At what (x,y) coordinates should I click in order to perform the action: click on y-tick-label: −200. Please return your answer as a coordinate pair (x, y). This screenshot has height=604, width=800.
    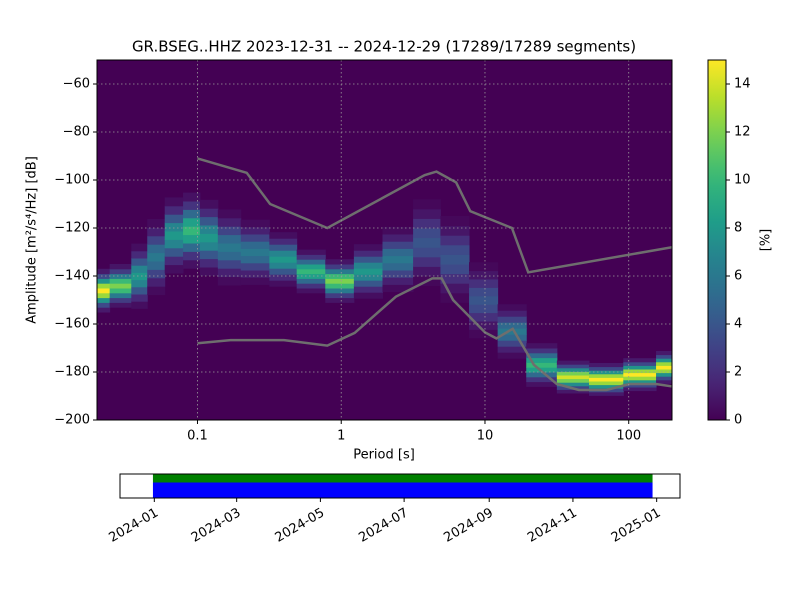
    Looking at the image, I should click on (72, 420).